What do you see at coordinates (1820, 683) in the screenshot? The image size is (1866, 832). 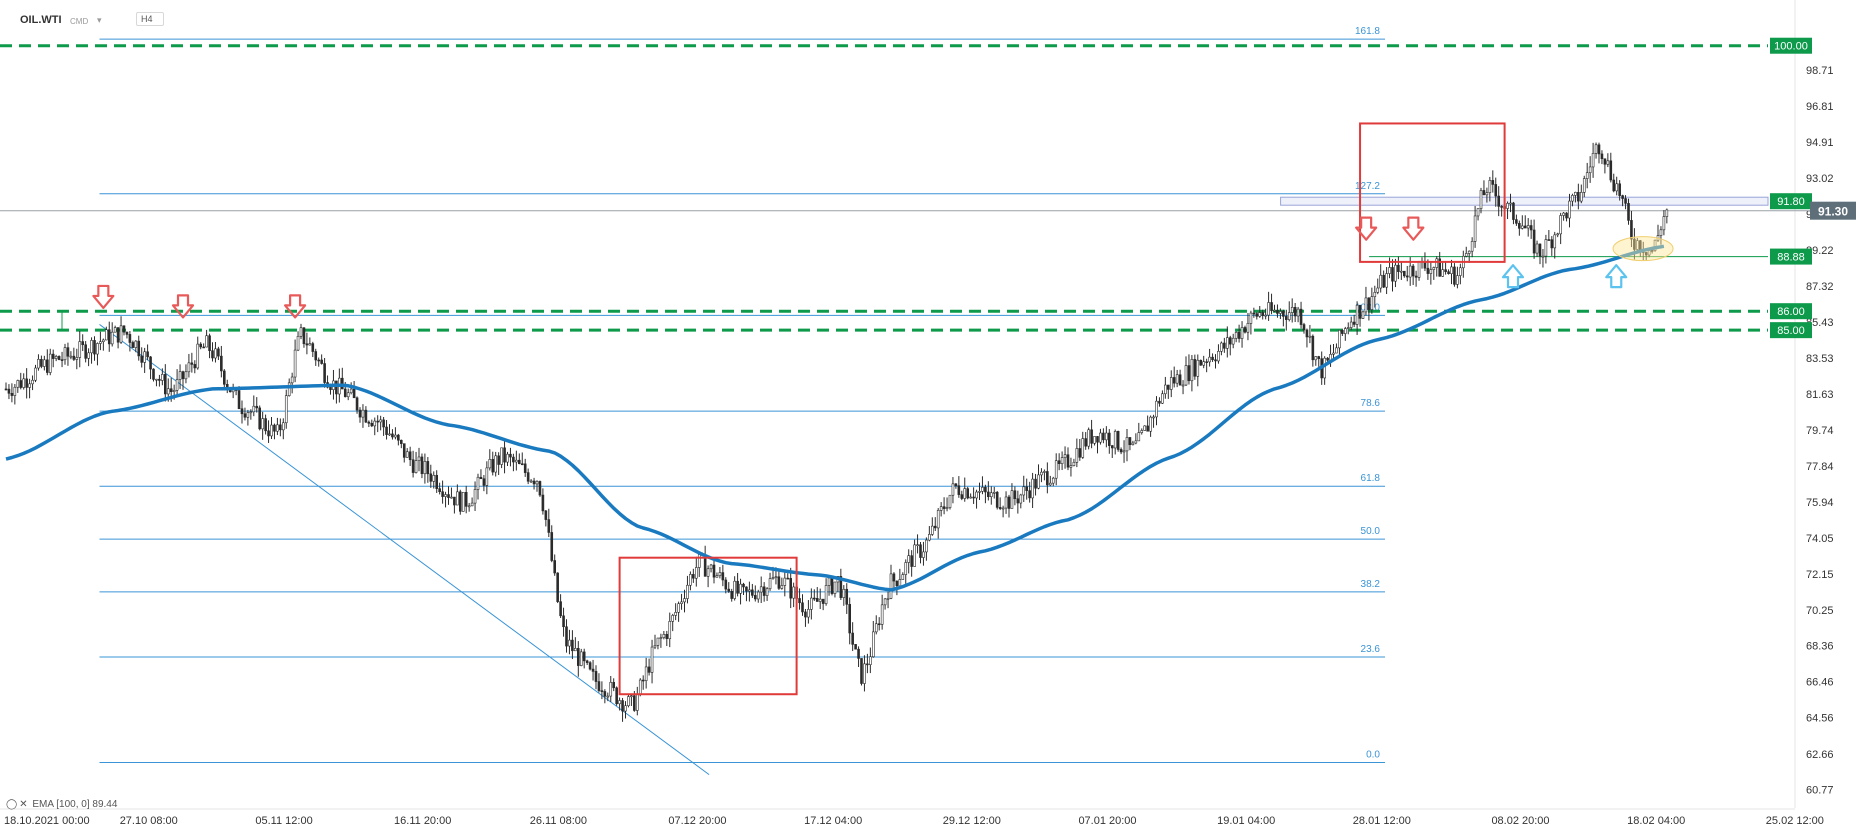 I see `price-axis-tick: 66.46` at bounding box center [1820, 683].